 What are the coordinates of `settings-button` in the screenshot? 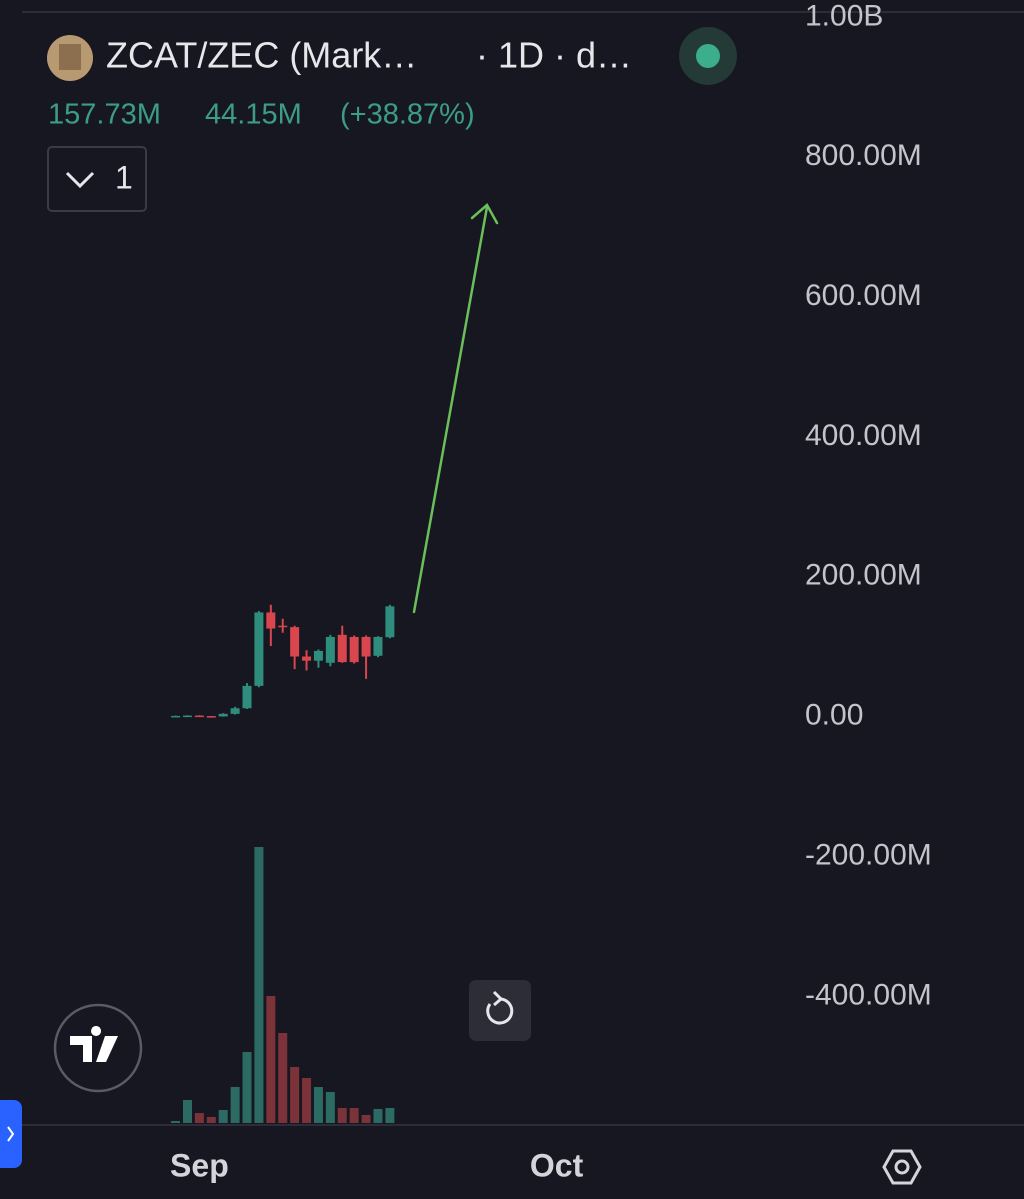 It's located at (902, 1167).